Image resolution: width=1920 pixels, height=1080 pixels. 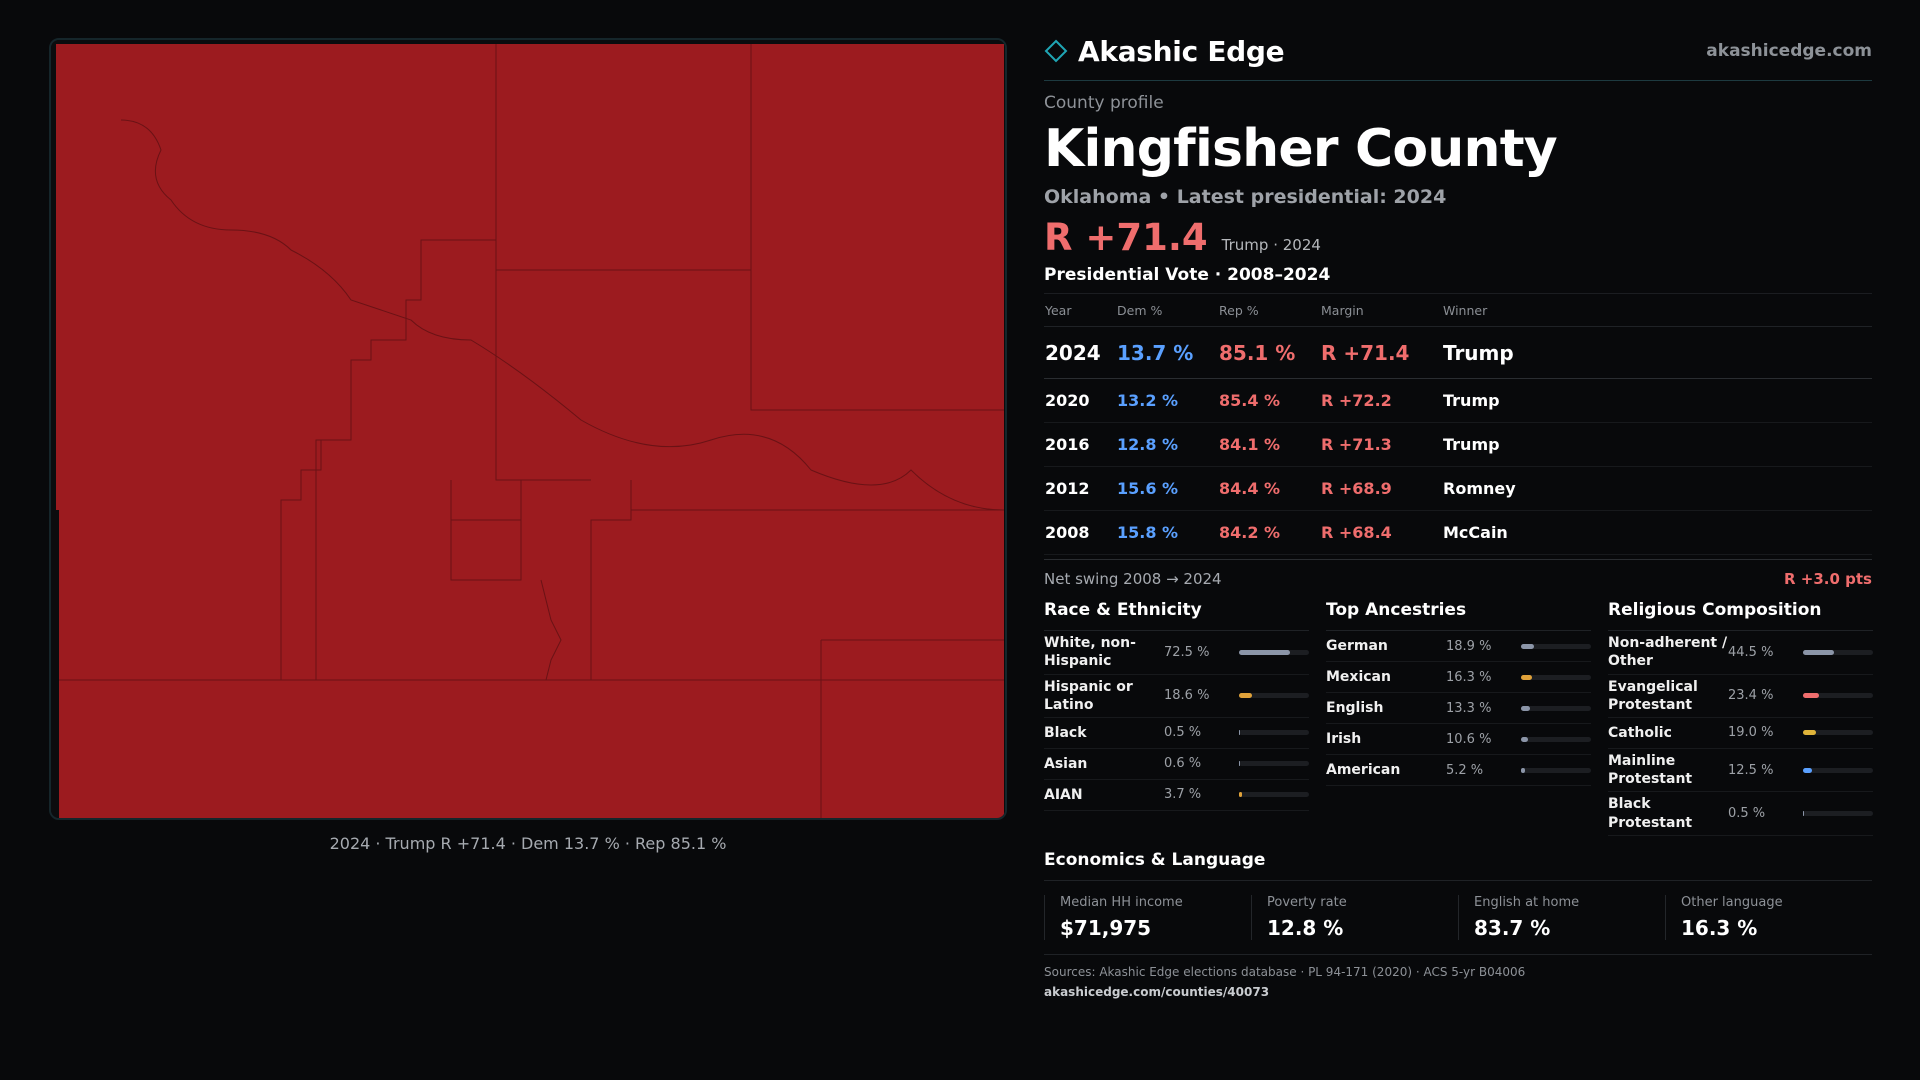 I want to click on demo-pct: 16.3 %, so click(x=1469, y=677).